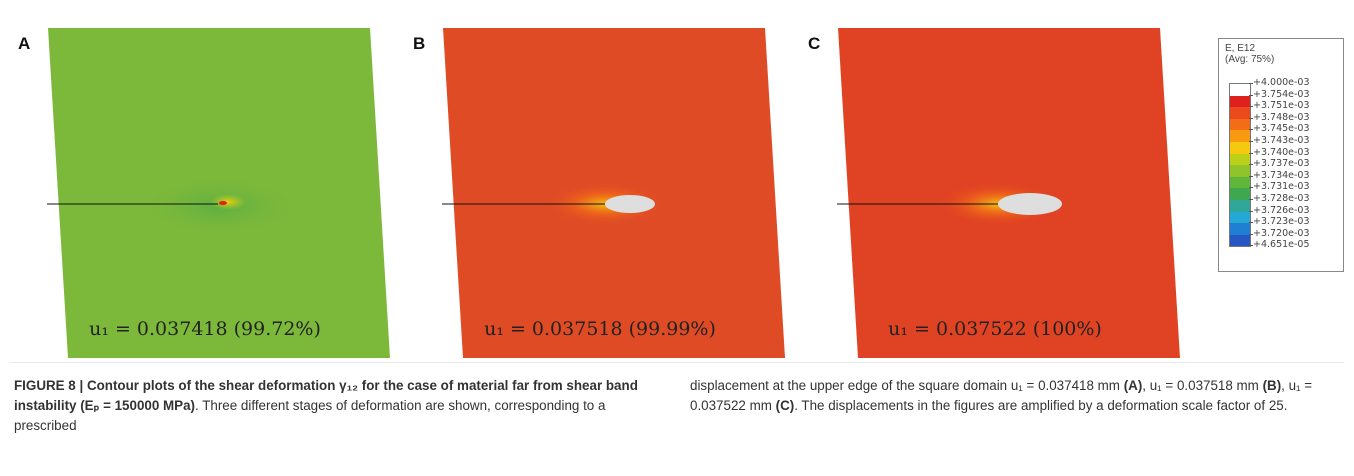 The width and height of the screenshot is (1354, 476). What do you see at coordinates (1272, 385) in the screenshot?
I see `caption-ref-b: (B)` at bounding box center [1272, 385].